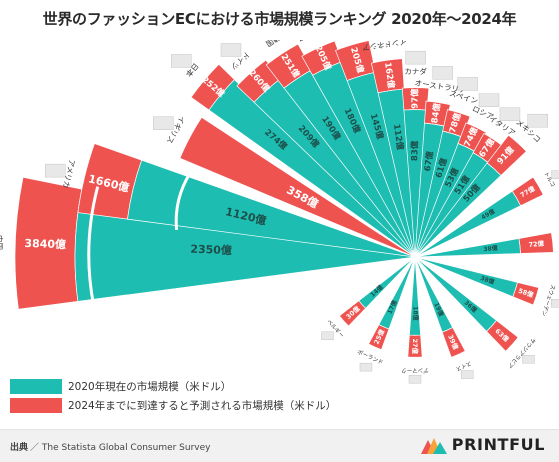 The image size is (559, 462). I want to click on axis-break-china, so click(93, 246).